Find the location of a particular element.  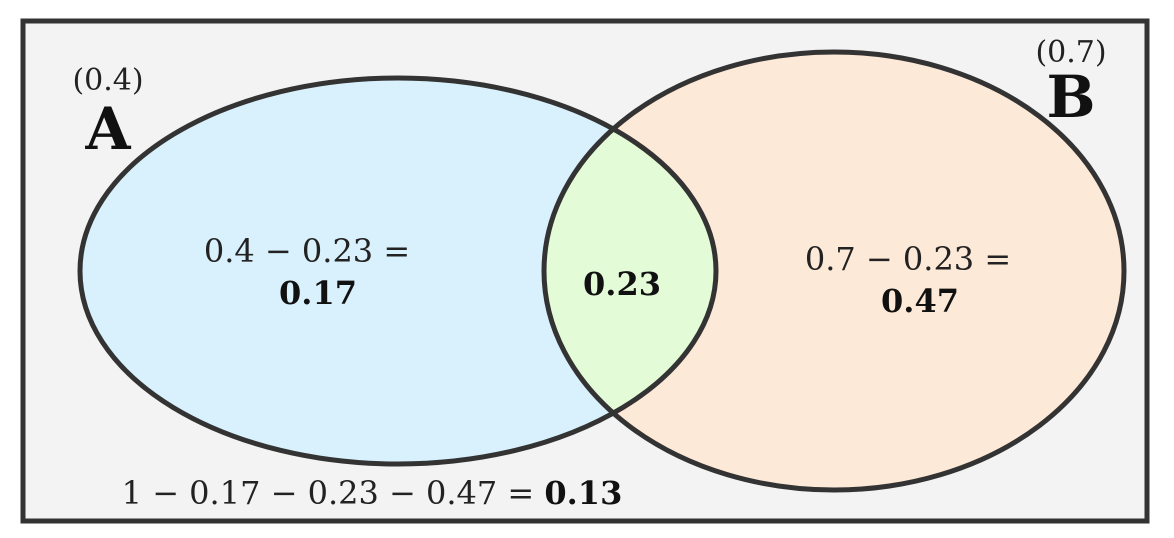

set-b-probability: (0.7) is located at coordinates (1070, 52).